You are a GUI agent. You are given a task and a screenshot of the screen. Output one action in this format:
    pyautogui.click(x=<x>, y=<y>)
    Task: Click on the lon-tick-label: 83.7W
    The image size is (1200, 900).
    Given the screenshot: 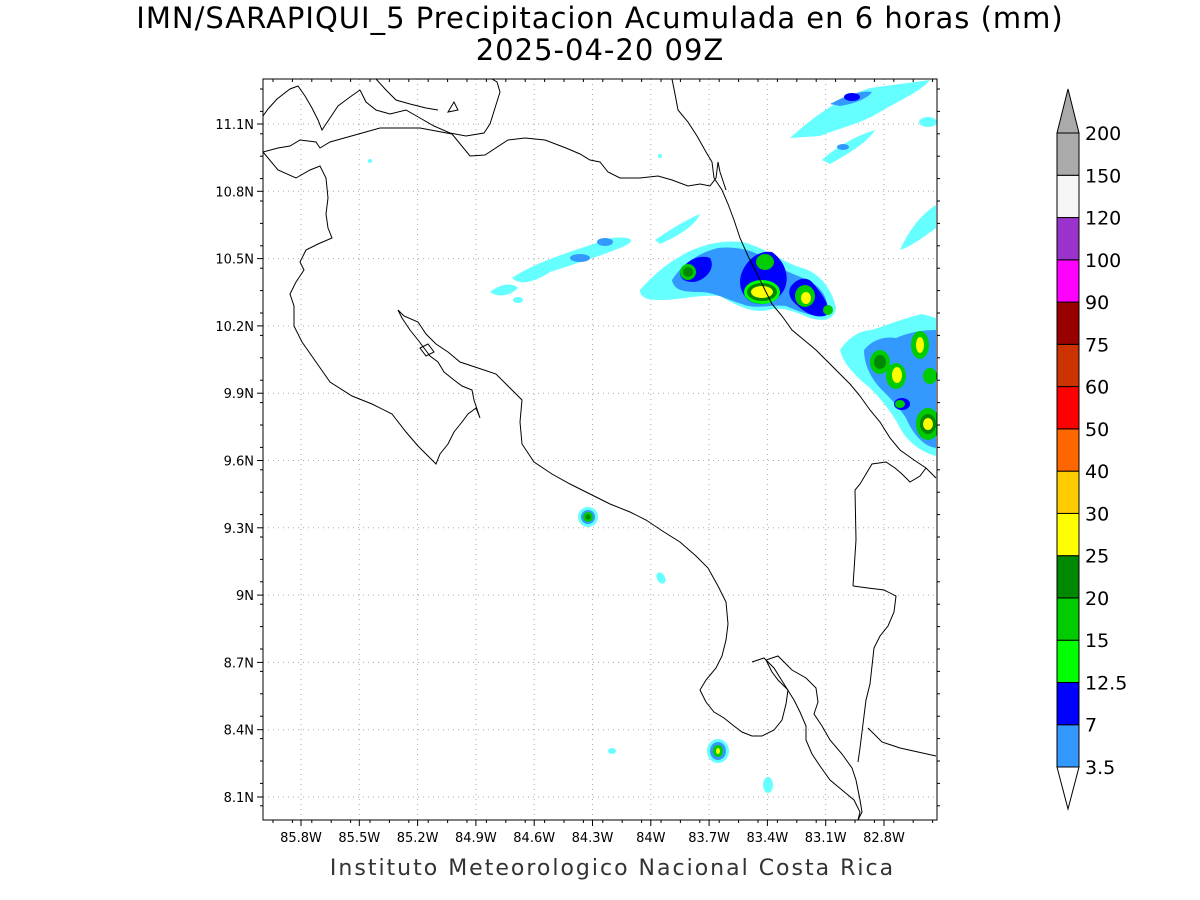 What is the action you would take?
    pyautogui.click(x=709, y=838)
    